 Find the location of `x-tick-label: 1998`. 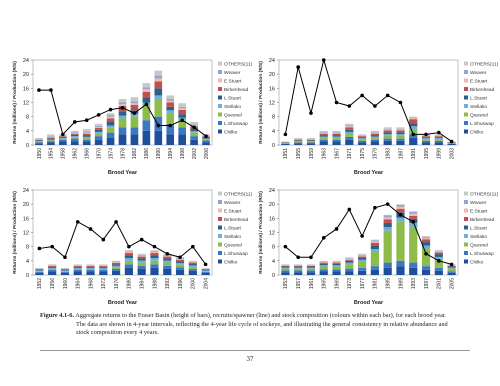

x-tick-label: 1998 is located at coordinates (183, 153).